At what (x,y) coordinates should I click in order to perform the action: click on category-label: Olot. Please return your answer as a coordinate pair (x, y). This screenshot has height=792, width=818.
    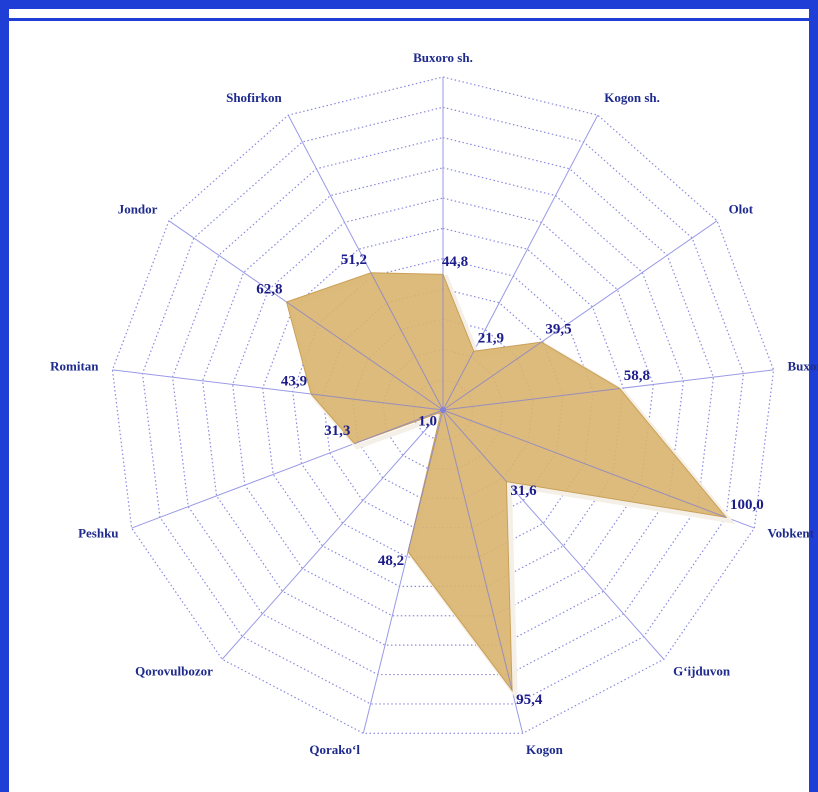
    Looking at the image, I should click on (741, 209).